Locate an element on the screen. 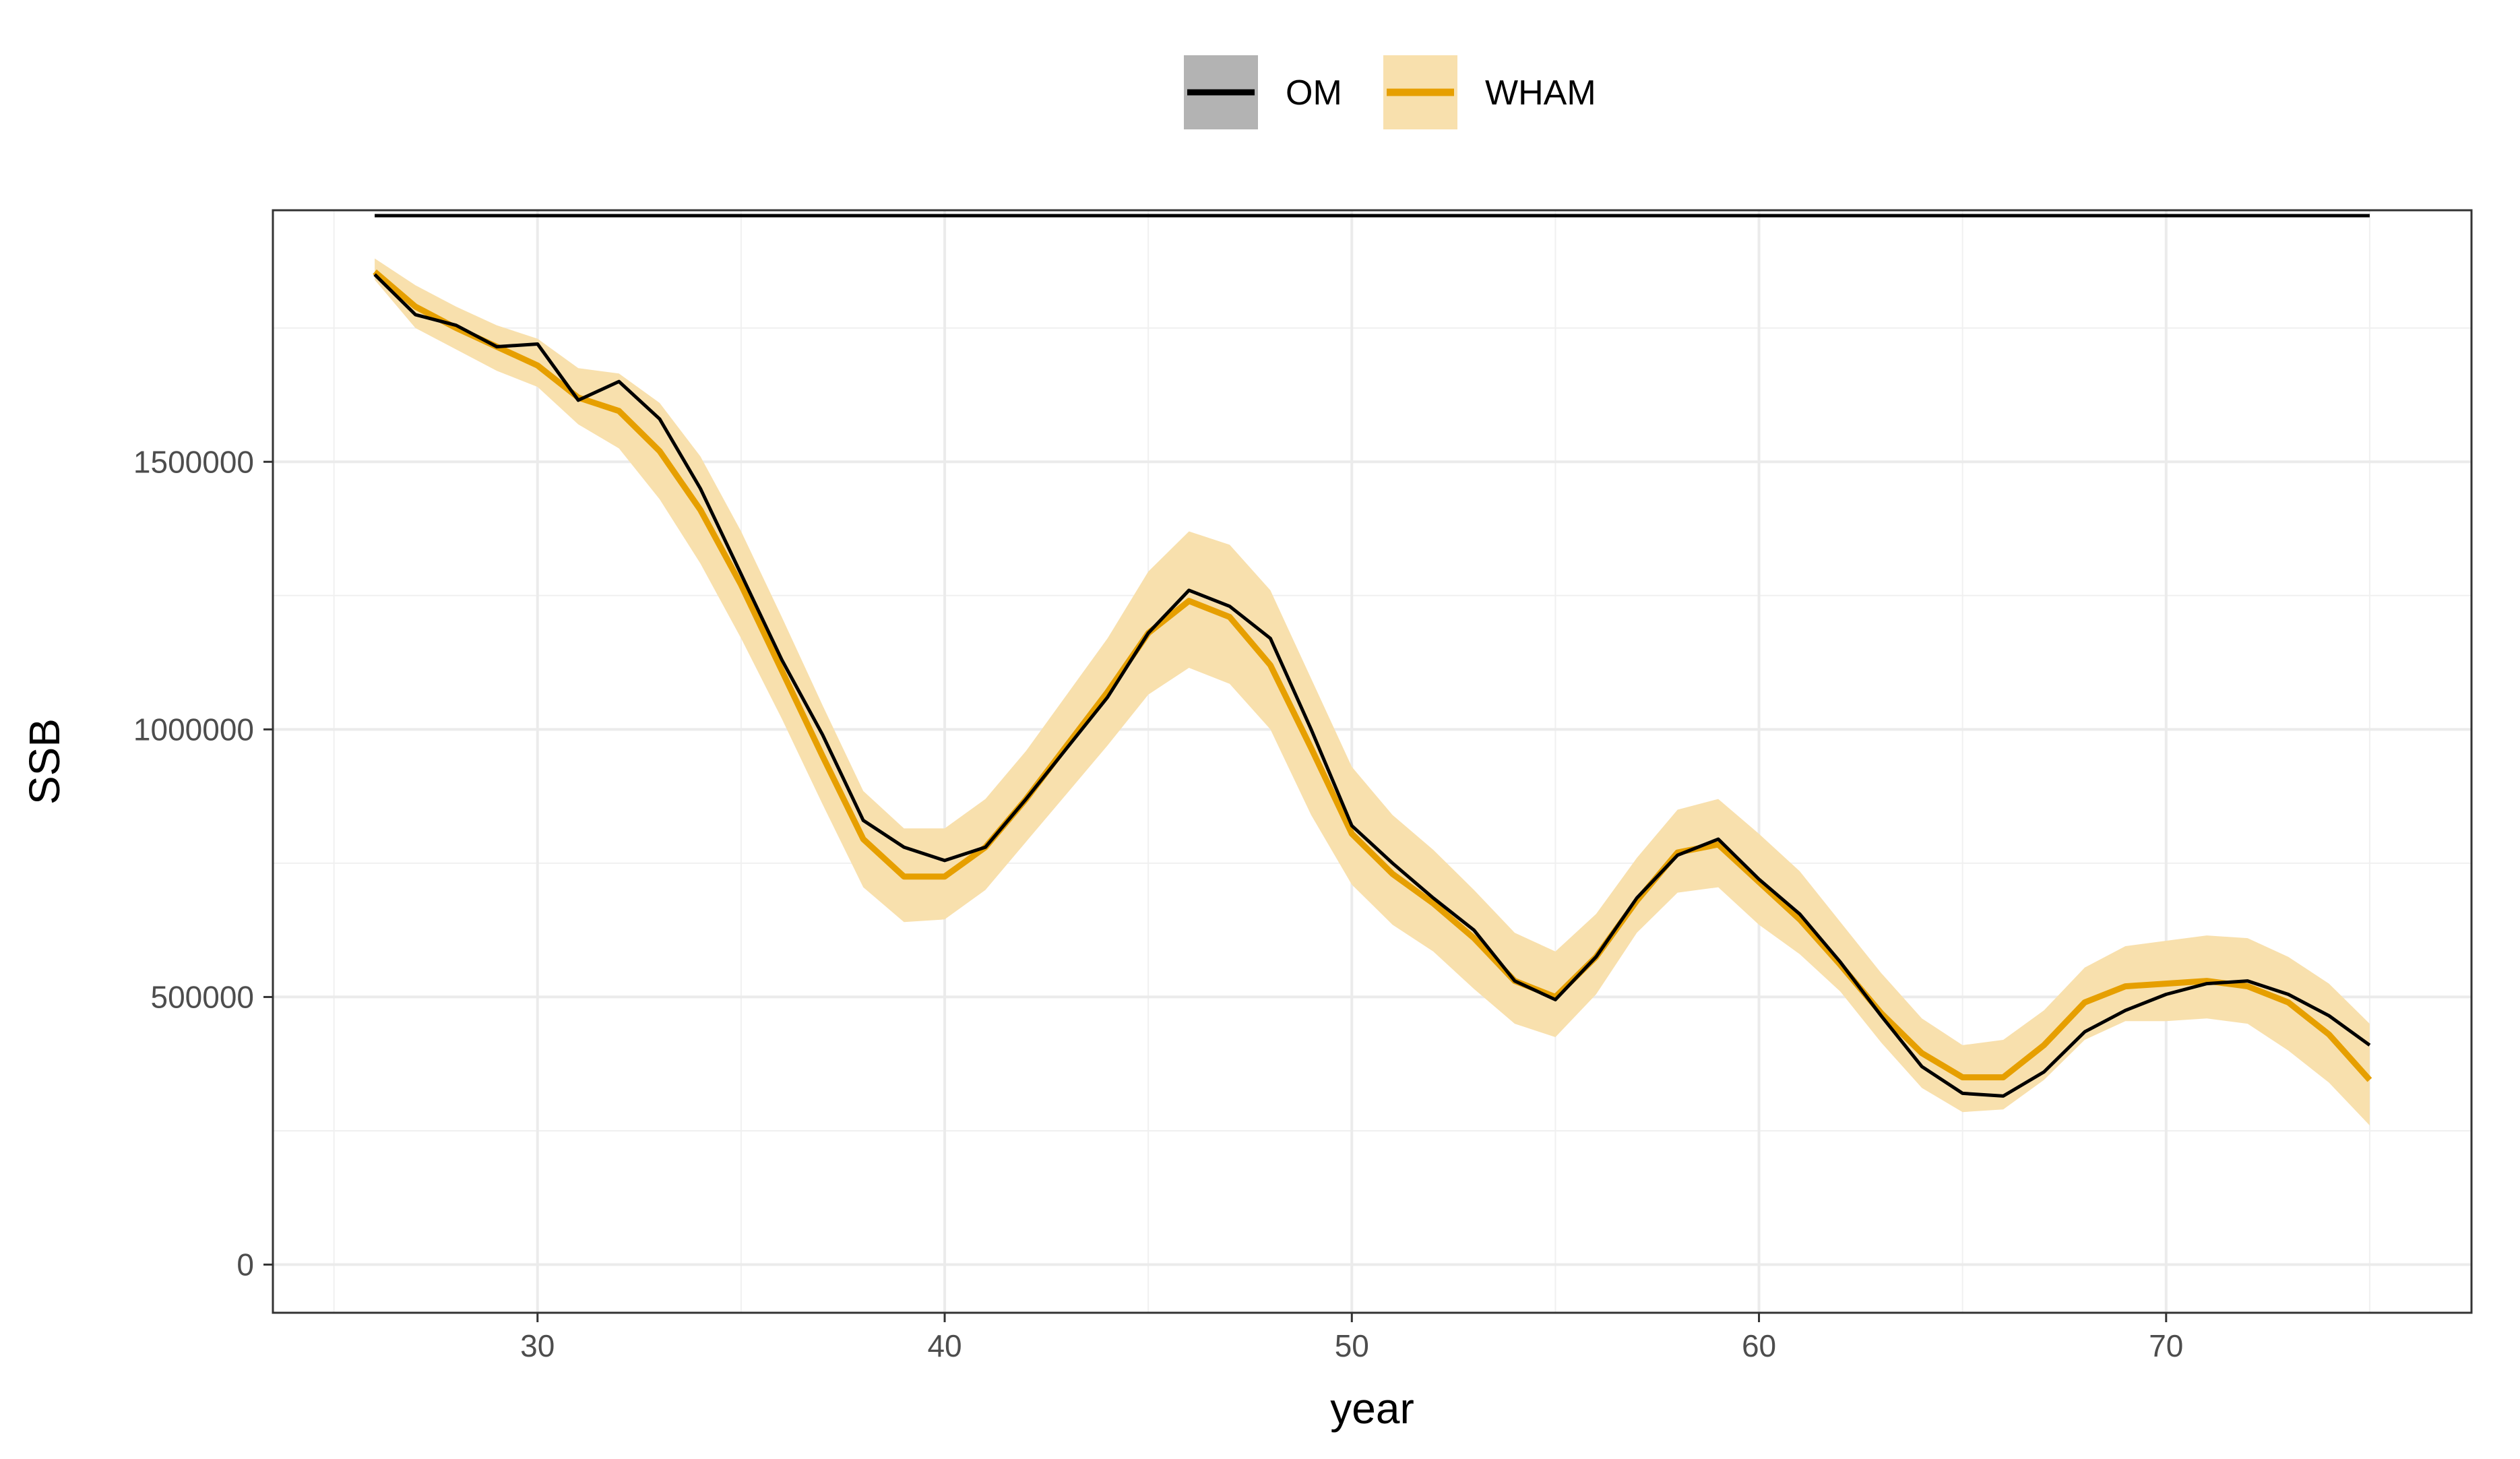 Image resolution: width=2520 pixels, height=1459 pixels. y-axis-title: SSB is located at coordinates (45, 762).